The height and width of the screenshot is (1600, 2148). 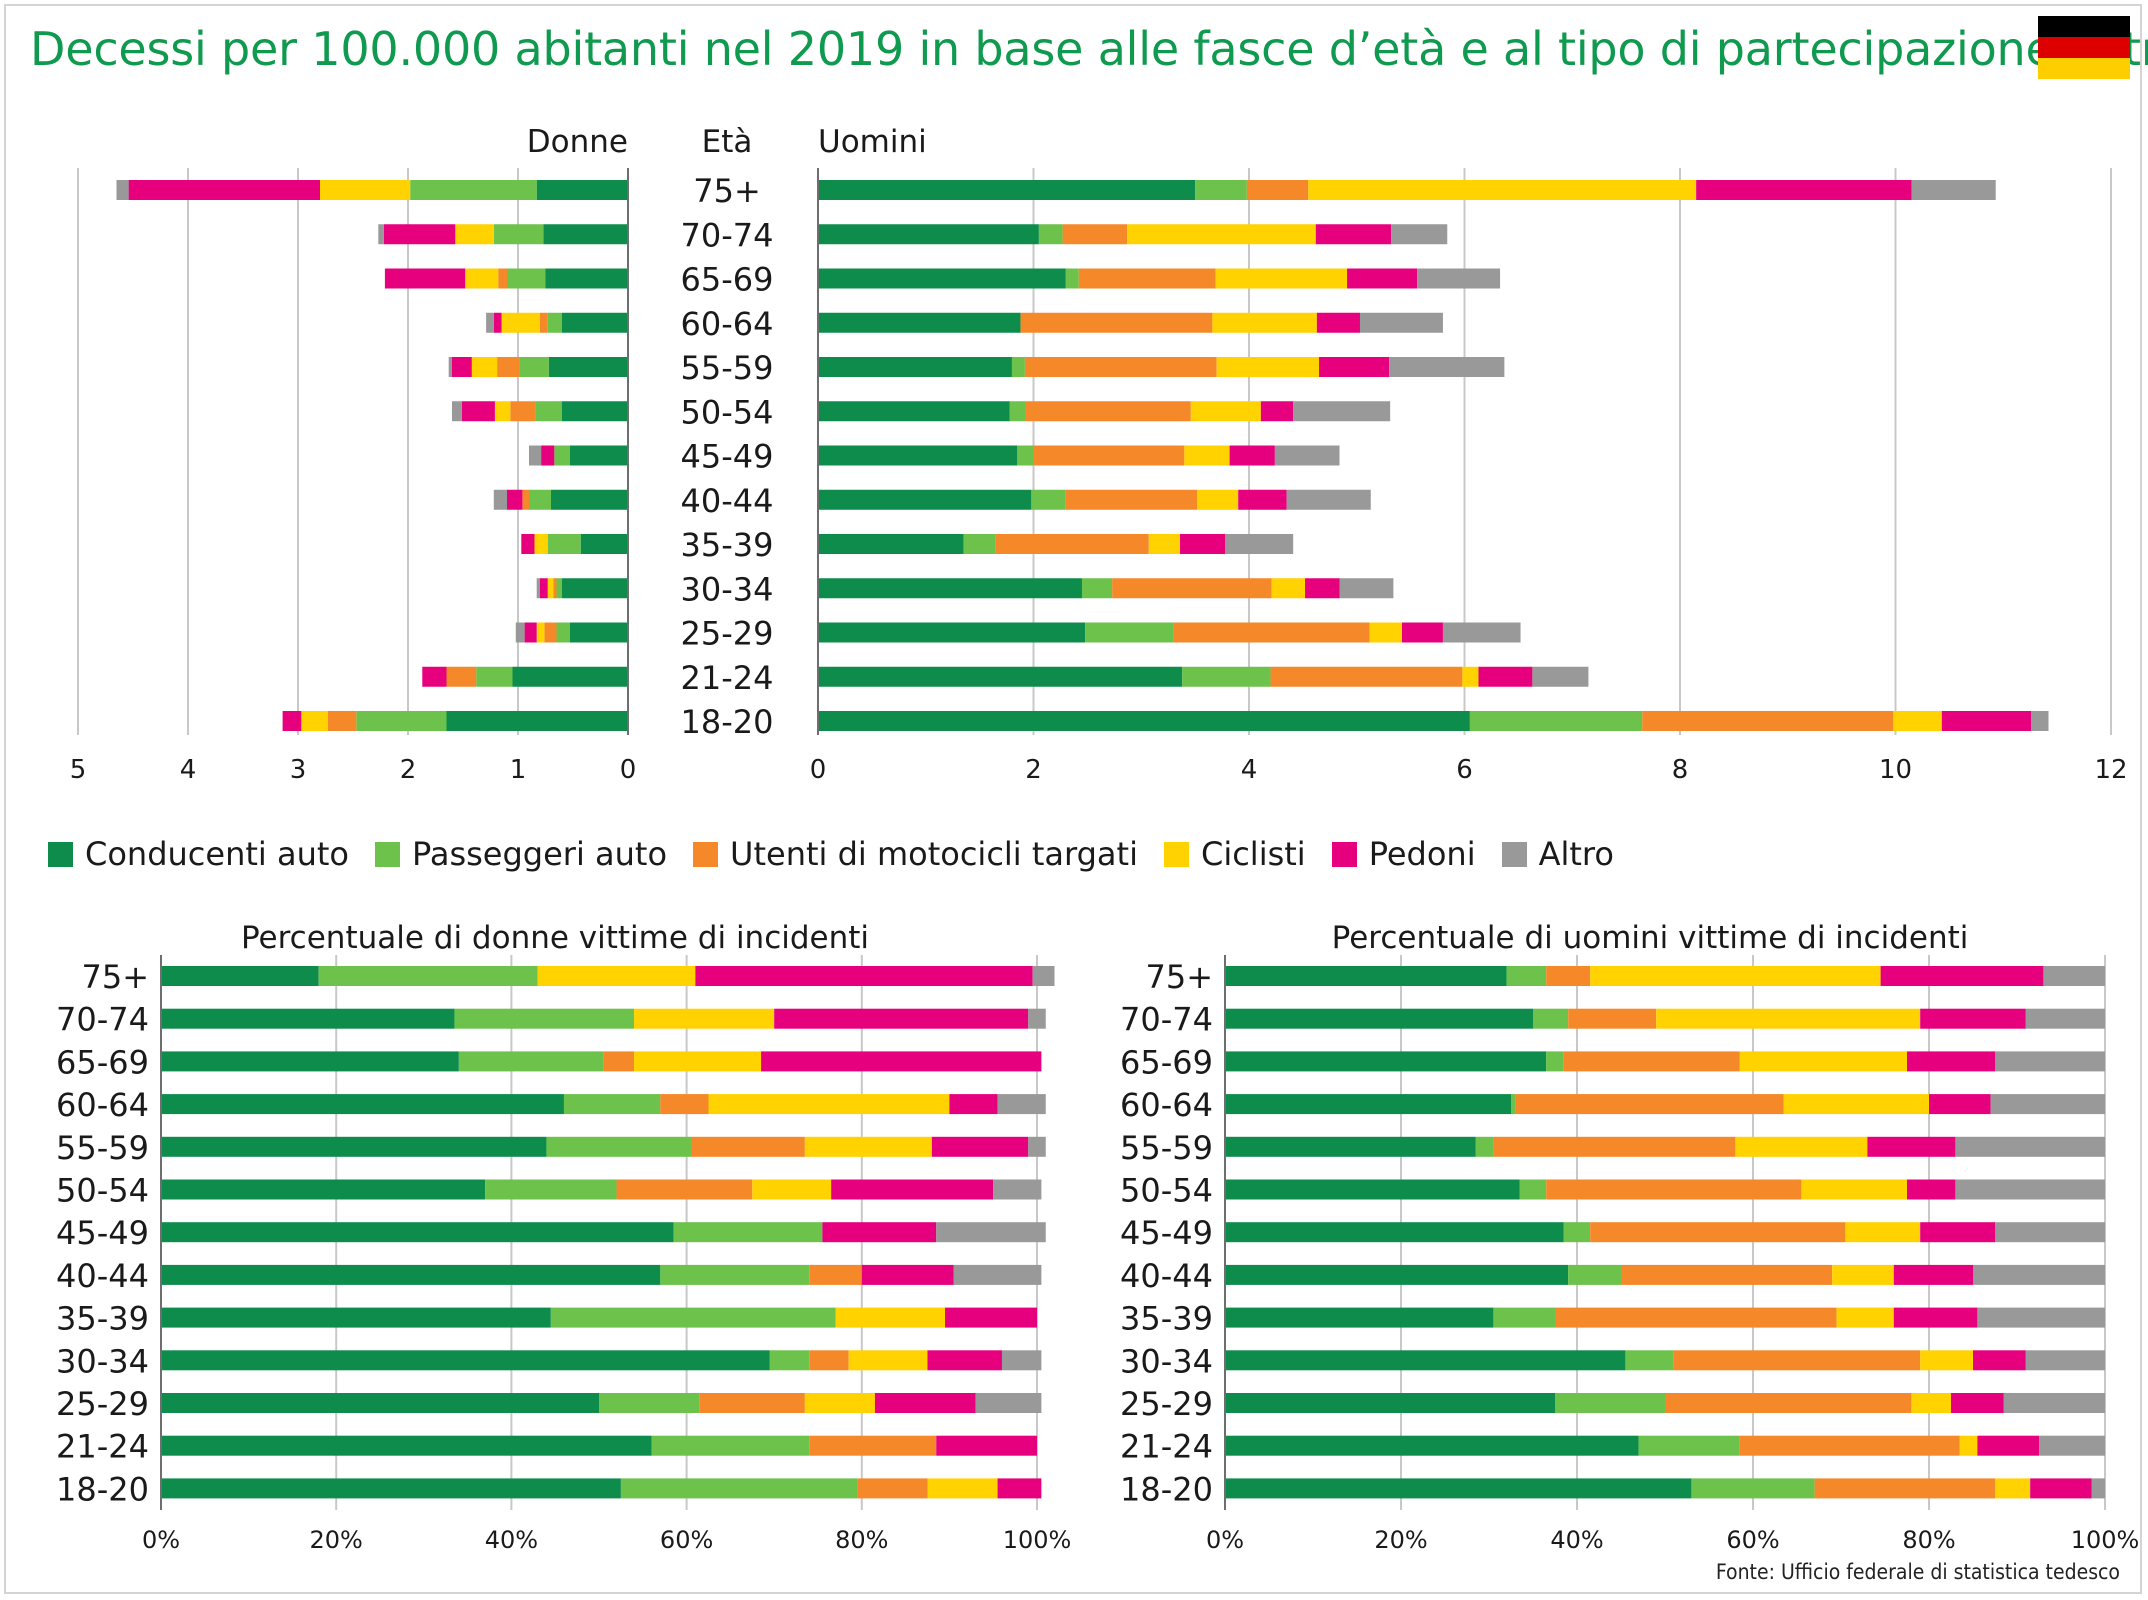 What do you see at coordinates (1166, 1191) in the screenshot?
I see `age-label: 50-54` at bounding box center [1166, 1191].